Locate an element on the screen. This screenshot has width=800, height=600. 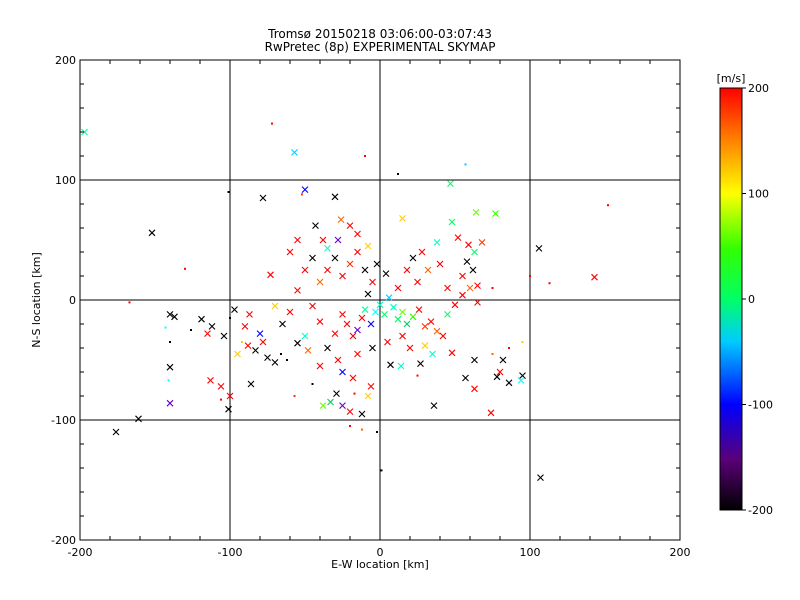
x-tick-label: 100 is located at coordinates (530, 552).